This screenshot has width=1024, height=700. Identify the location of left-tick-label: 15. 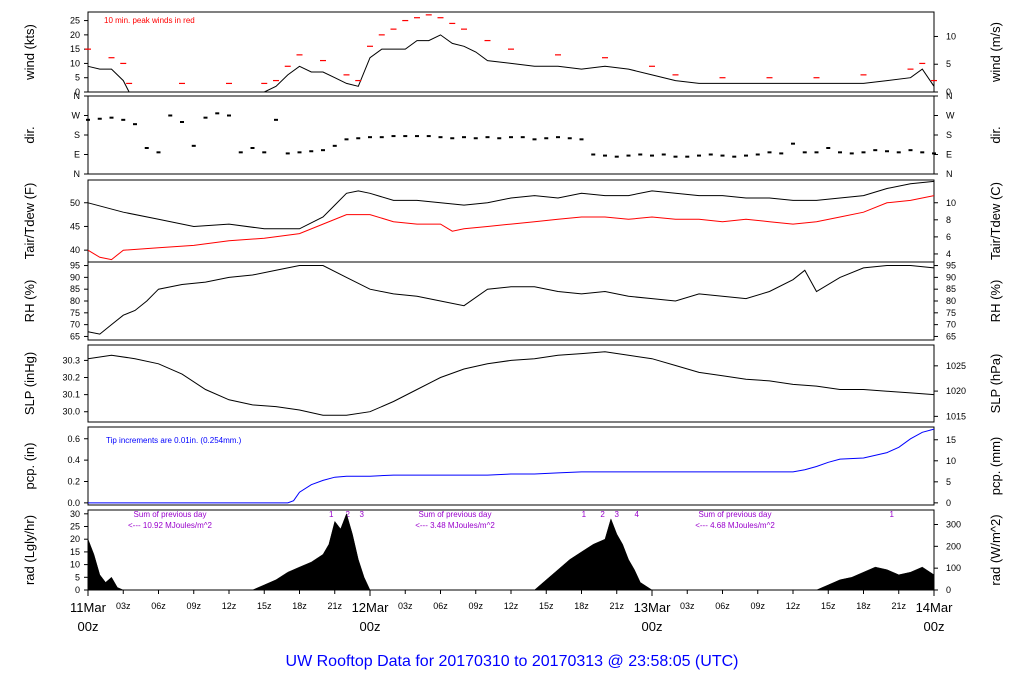
(75, 552).